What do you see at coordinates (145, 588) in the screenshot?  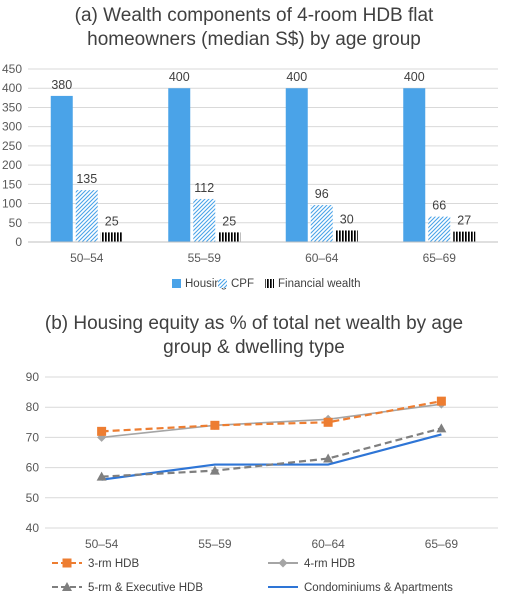 I see `chart-b-legend-label: 5-rm & Executive HDB` at bounding box center [145, 588].